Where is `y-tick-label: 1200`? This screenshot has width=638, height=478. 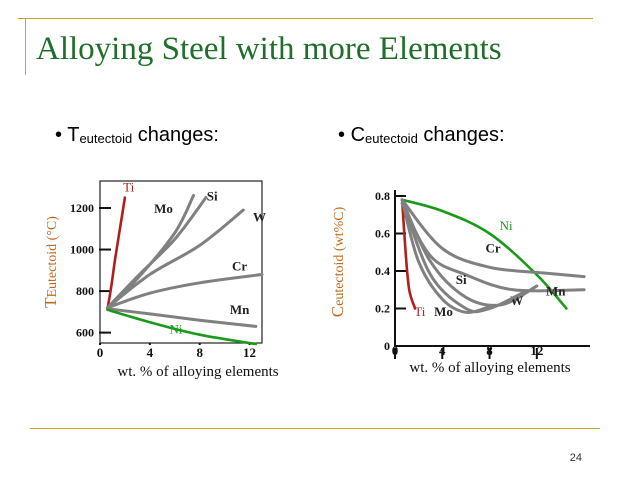
y-tick-label: 1200 is located at coordinates (82, 208).